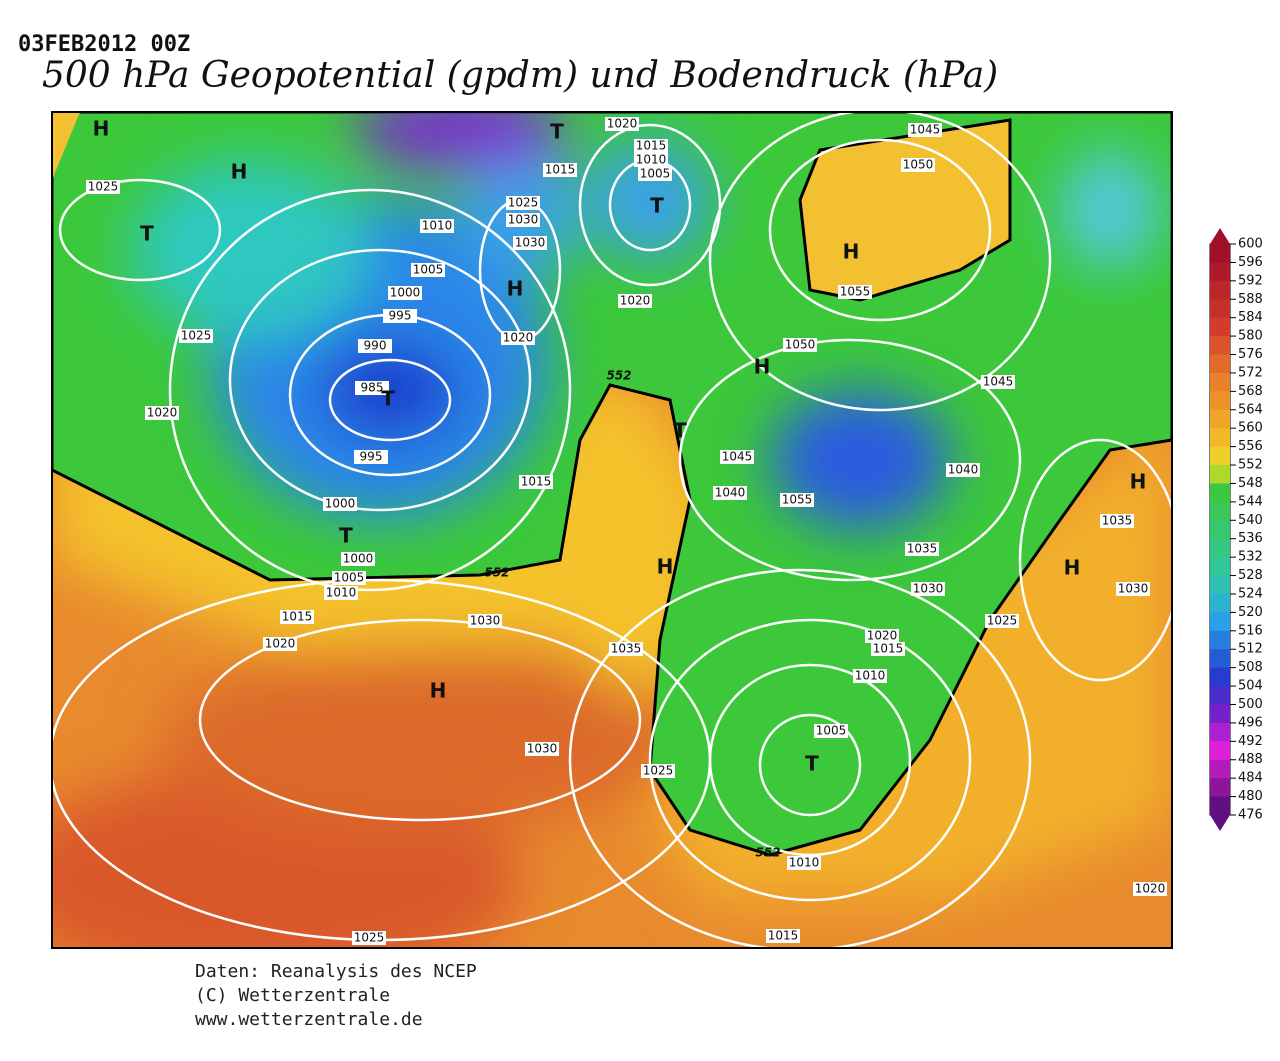 Image resolution: width=1280 pixels, height=1061 pixels. Describe the element at coordinates (1250, 501) in the screenshot. I see `colorbar-tick-label: 544` at that location.